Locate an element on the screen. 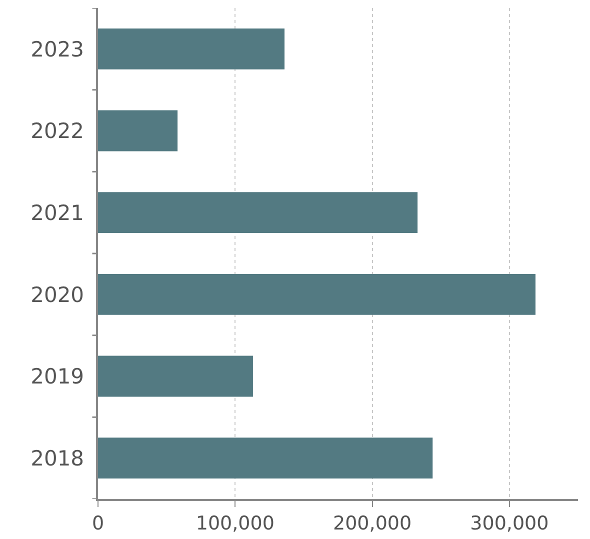 The height and width of the screenshot is (539, 590). x-tick-label: 200,000 is located at coordinates (372, 523).